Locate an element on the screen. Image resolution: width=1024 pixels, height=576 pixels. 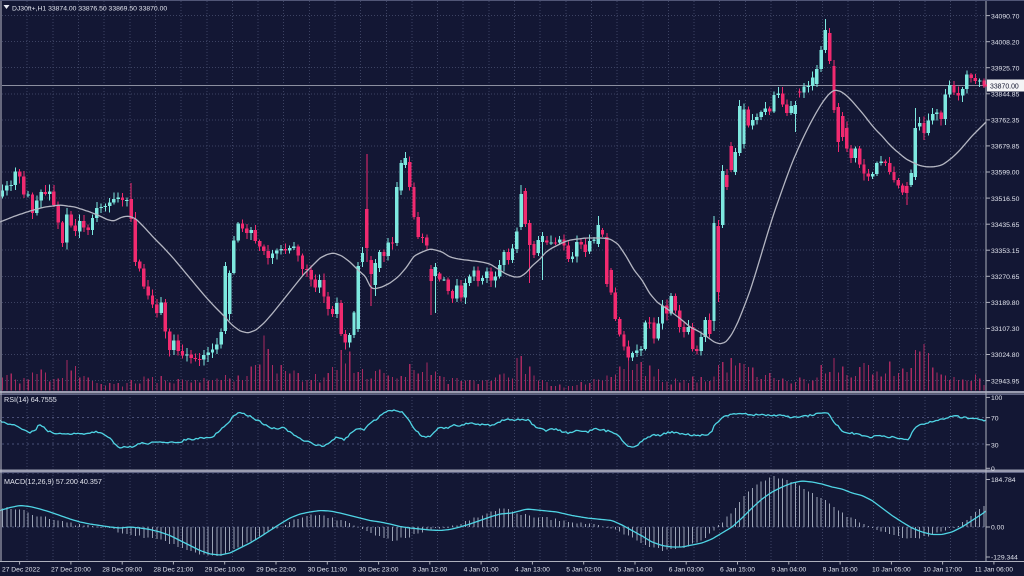
svg-text: 100 is located at coordinates (997, 398).